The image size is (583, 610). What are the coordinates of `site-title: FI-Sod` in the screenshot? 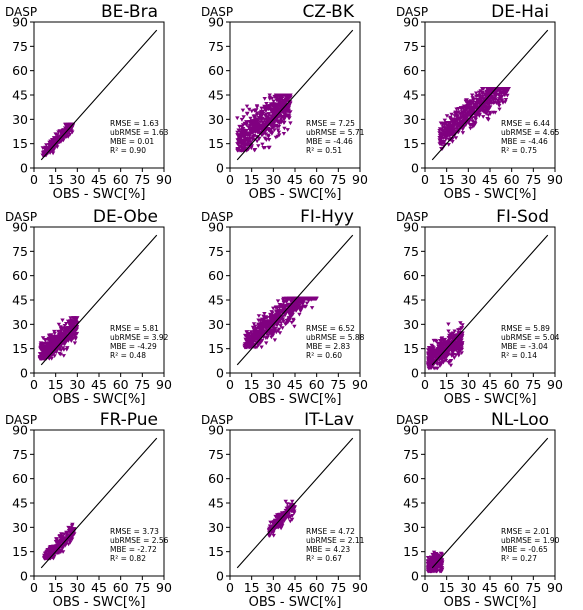 It's located at (522, 217).